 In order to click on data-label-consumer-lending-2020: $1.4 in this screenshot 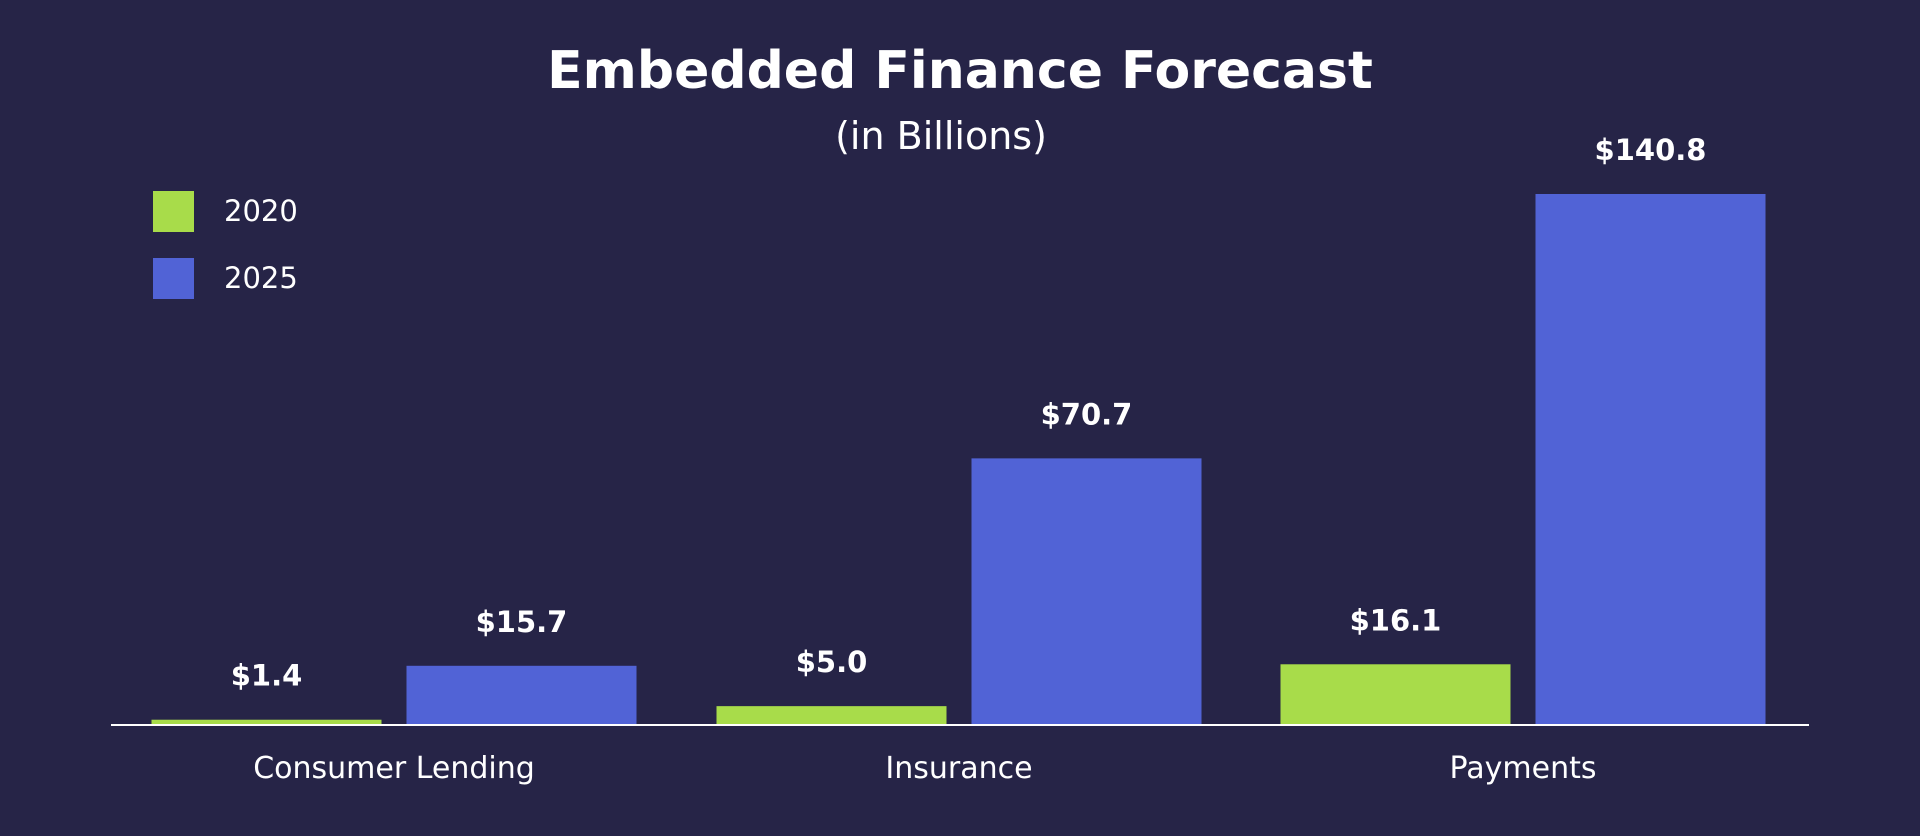, I will do `click(267, 676)`.